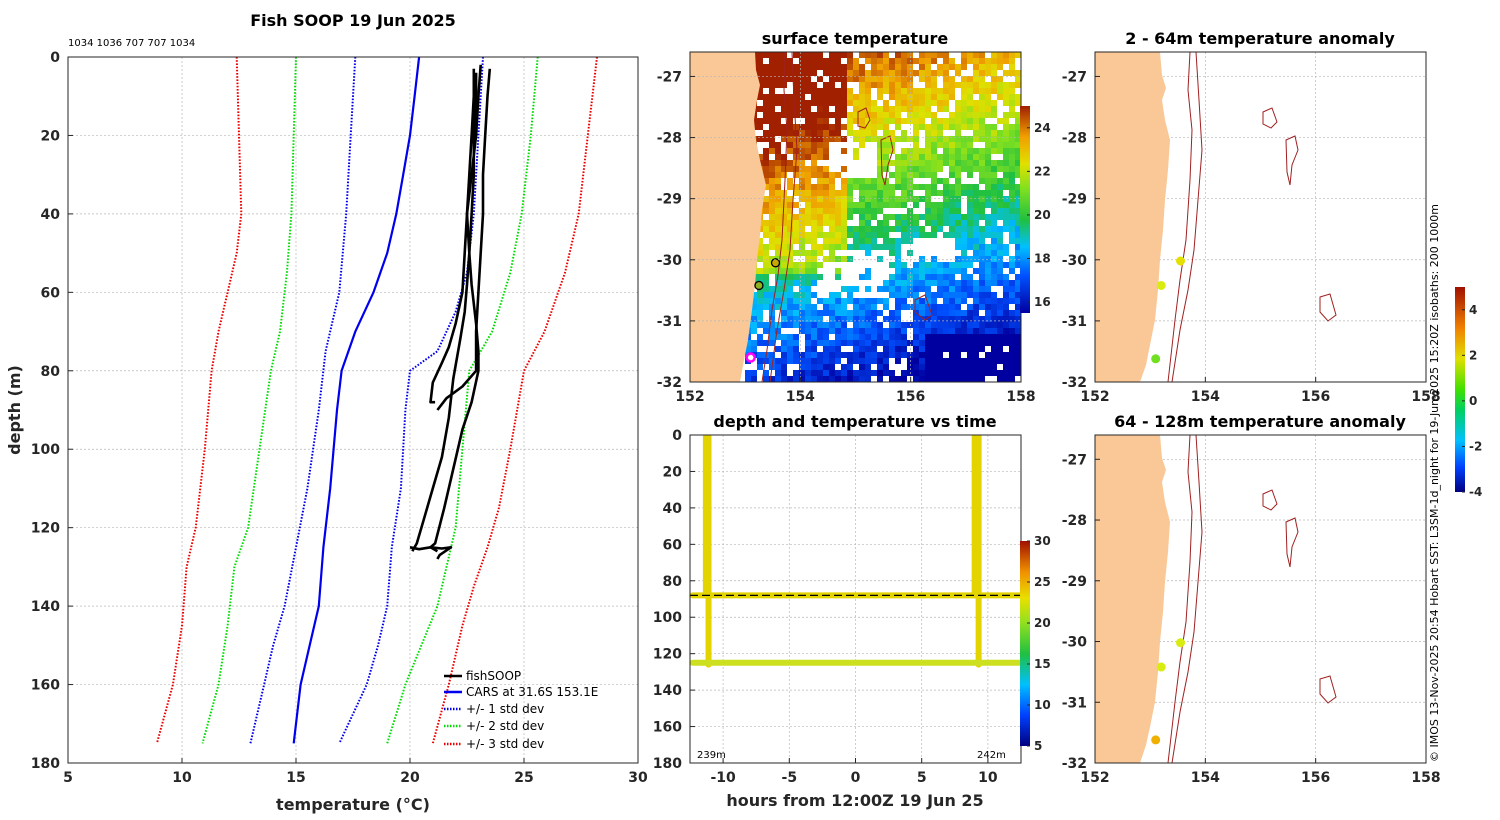 Image resolution: width=1500 pixels, height=820 pixels. Describe the element at coordinates (1075, 643) in the screenshot. I see `ytick-label: -30` at that location.